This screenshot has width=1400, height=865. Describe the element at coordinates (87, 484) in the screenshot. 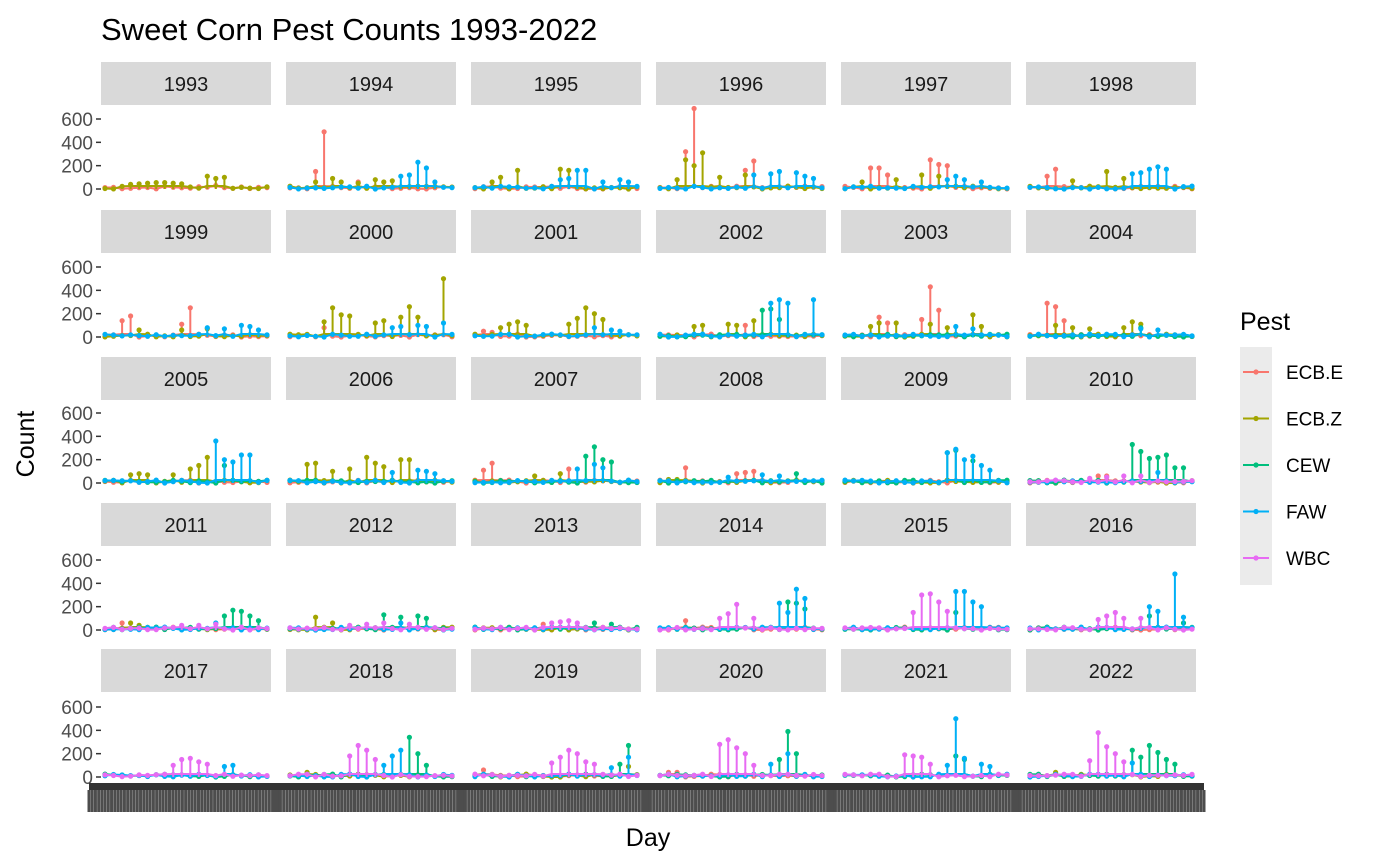

I see `y-tick-label: 0` at that location.